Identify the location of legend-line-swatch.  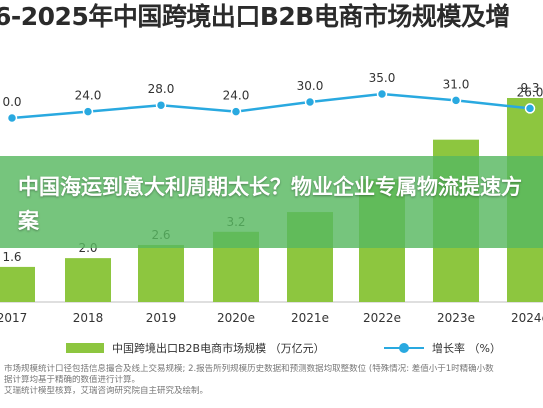
(404, 348).